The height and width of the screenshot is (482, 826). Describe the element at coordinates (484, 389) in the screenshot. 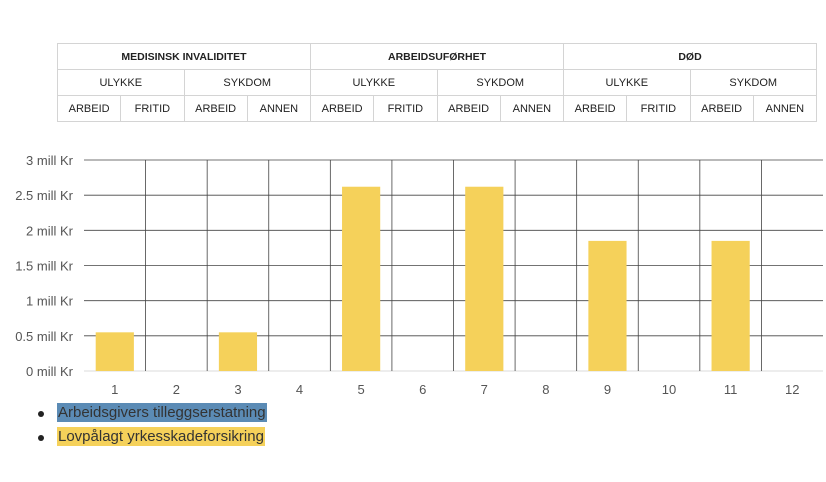

I see `x-tick-label: 7` at that location.